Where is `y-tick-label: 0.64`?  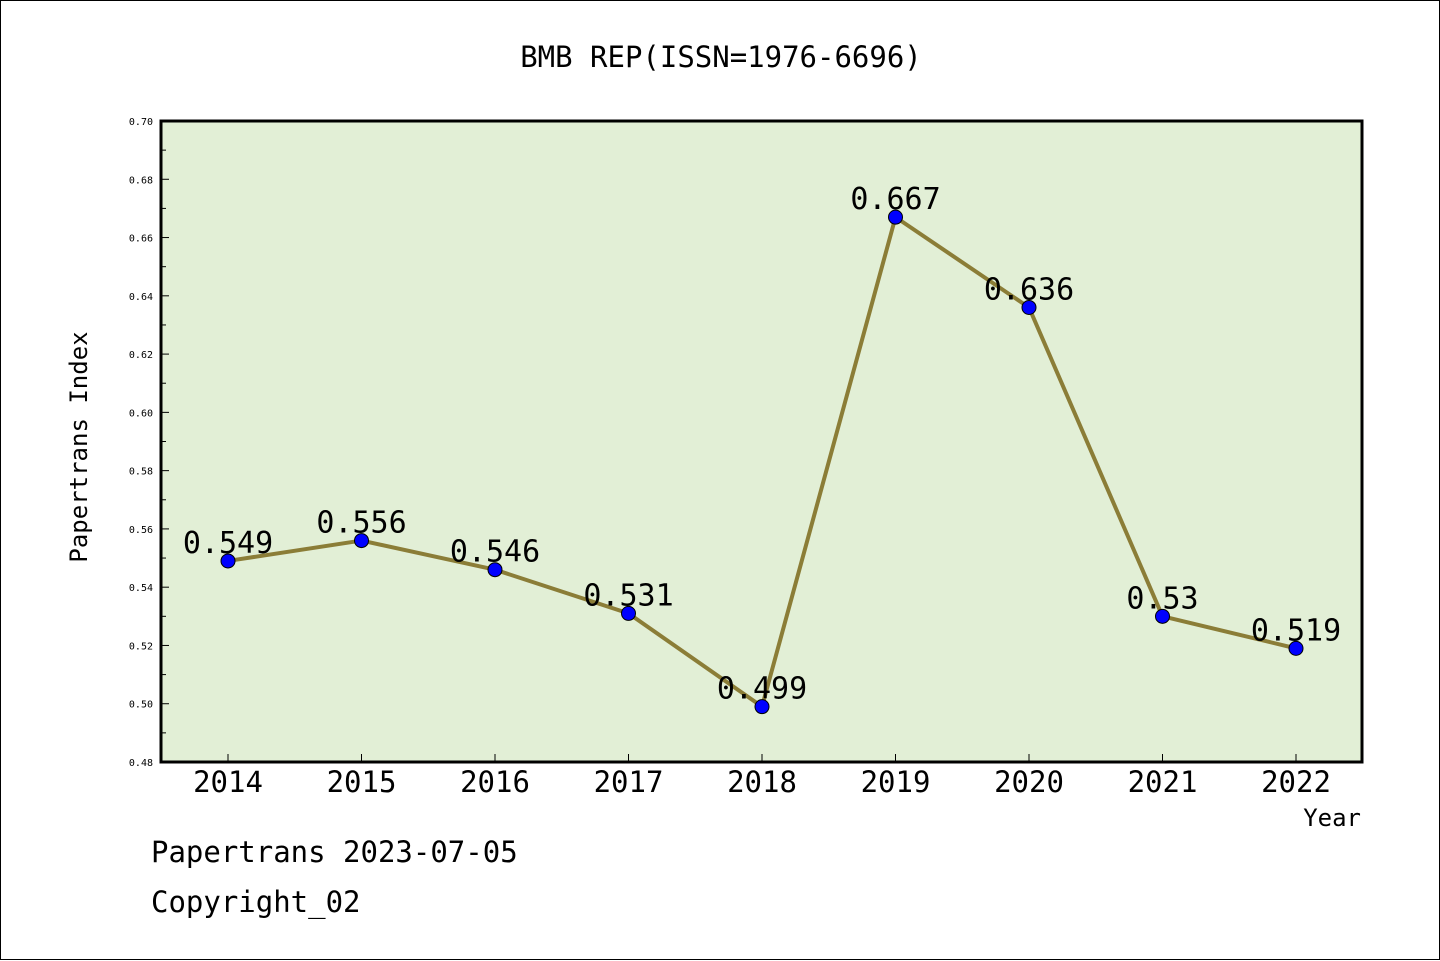 y-tick-label: 0.64 is located at coordinates (141, 297).